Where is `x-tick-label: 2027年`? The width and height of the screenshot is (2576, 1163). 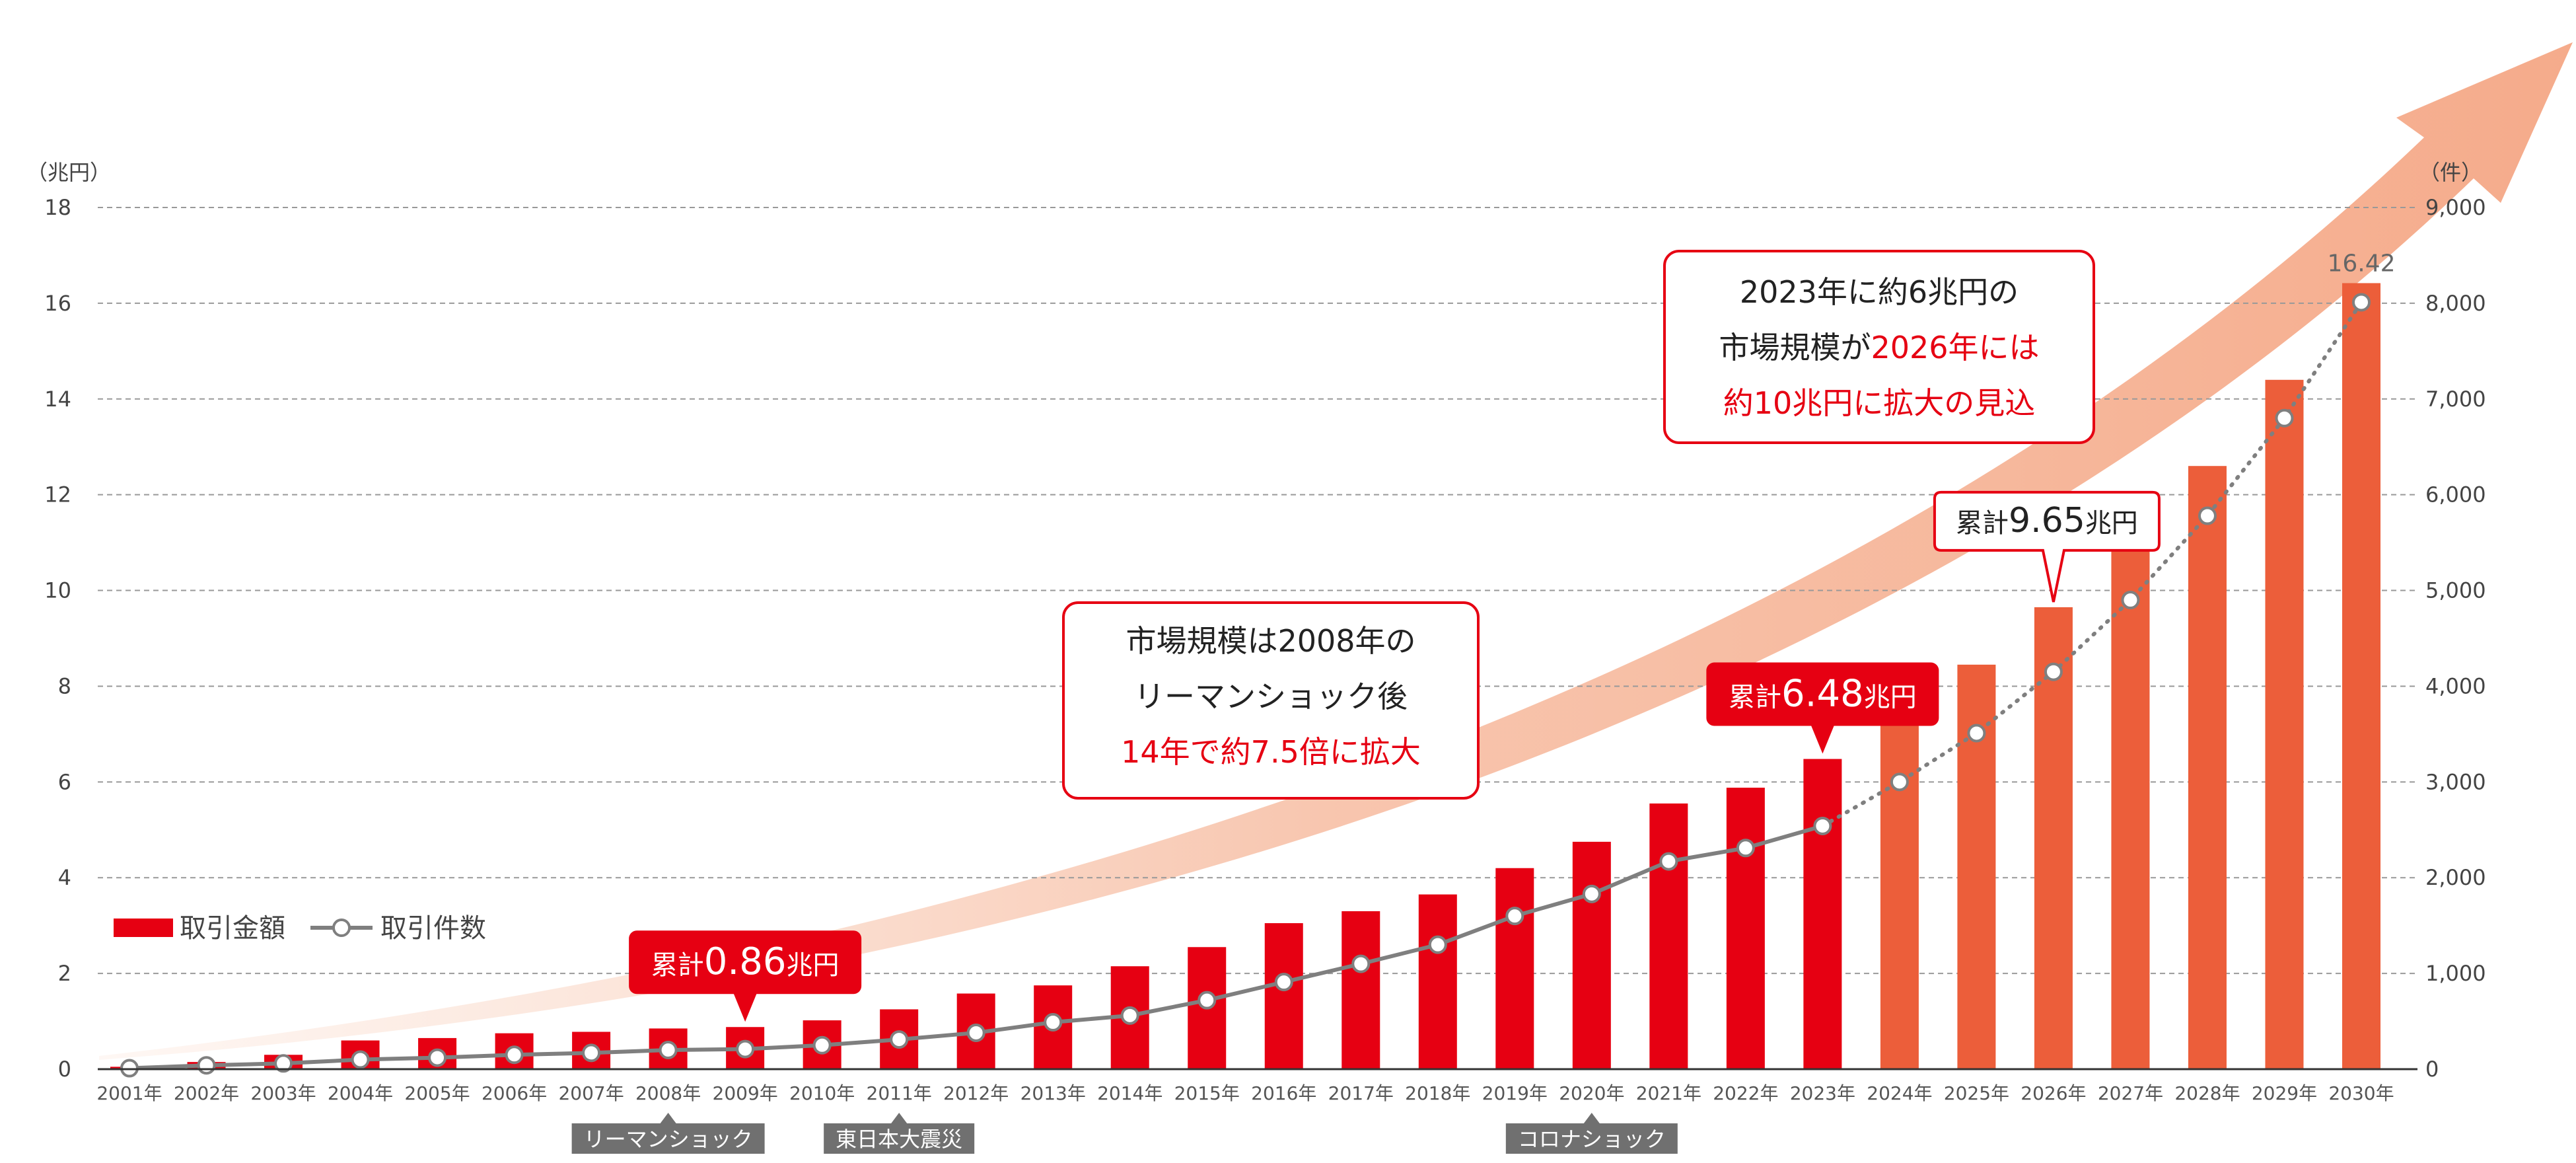
x-tick-label: 2027年 is located at coordinates (2130, 1093).